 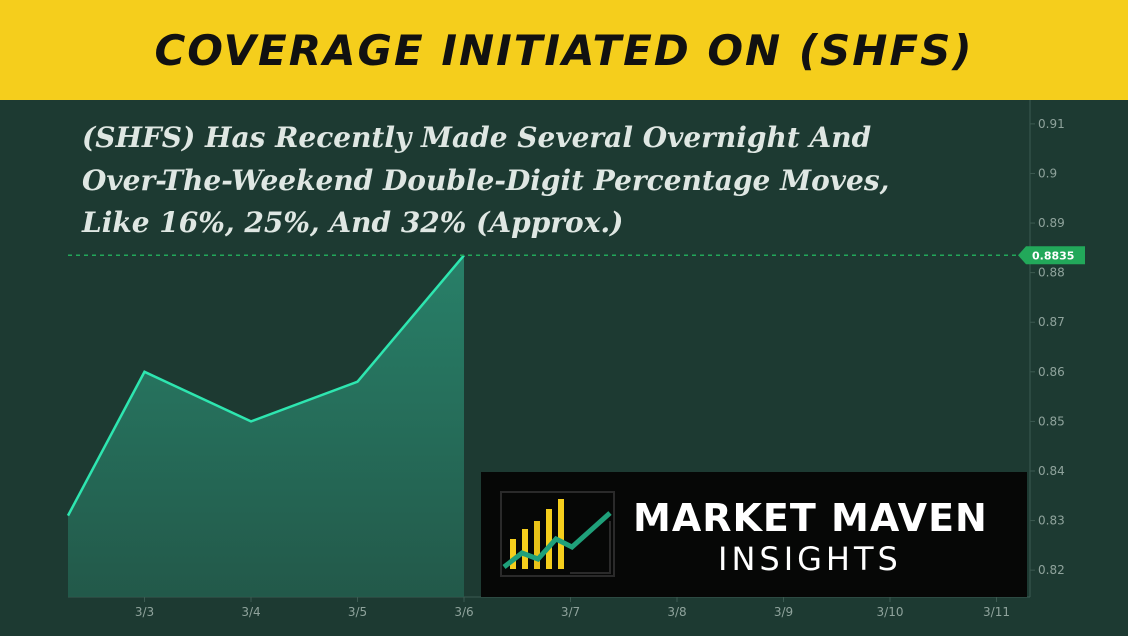 I want to click on x-tick-label: 3/6, so click(x=463, y=612).